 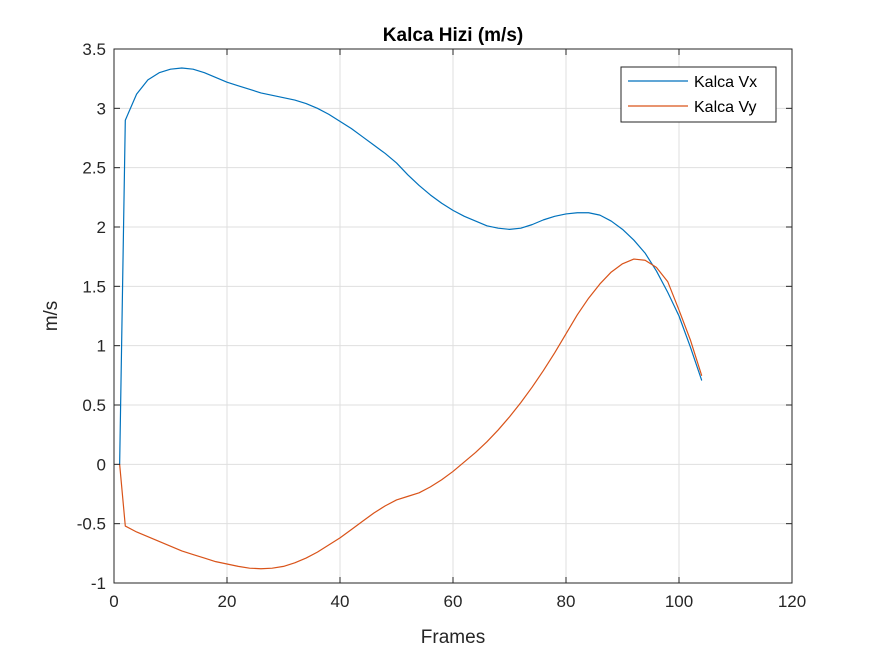 I want to click on y-tick-label: -1, so click(x=98, y=583).